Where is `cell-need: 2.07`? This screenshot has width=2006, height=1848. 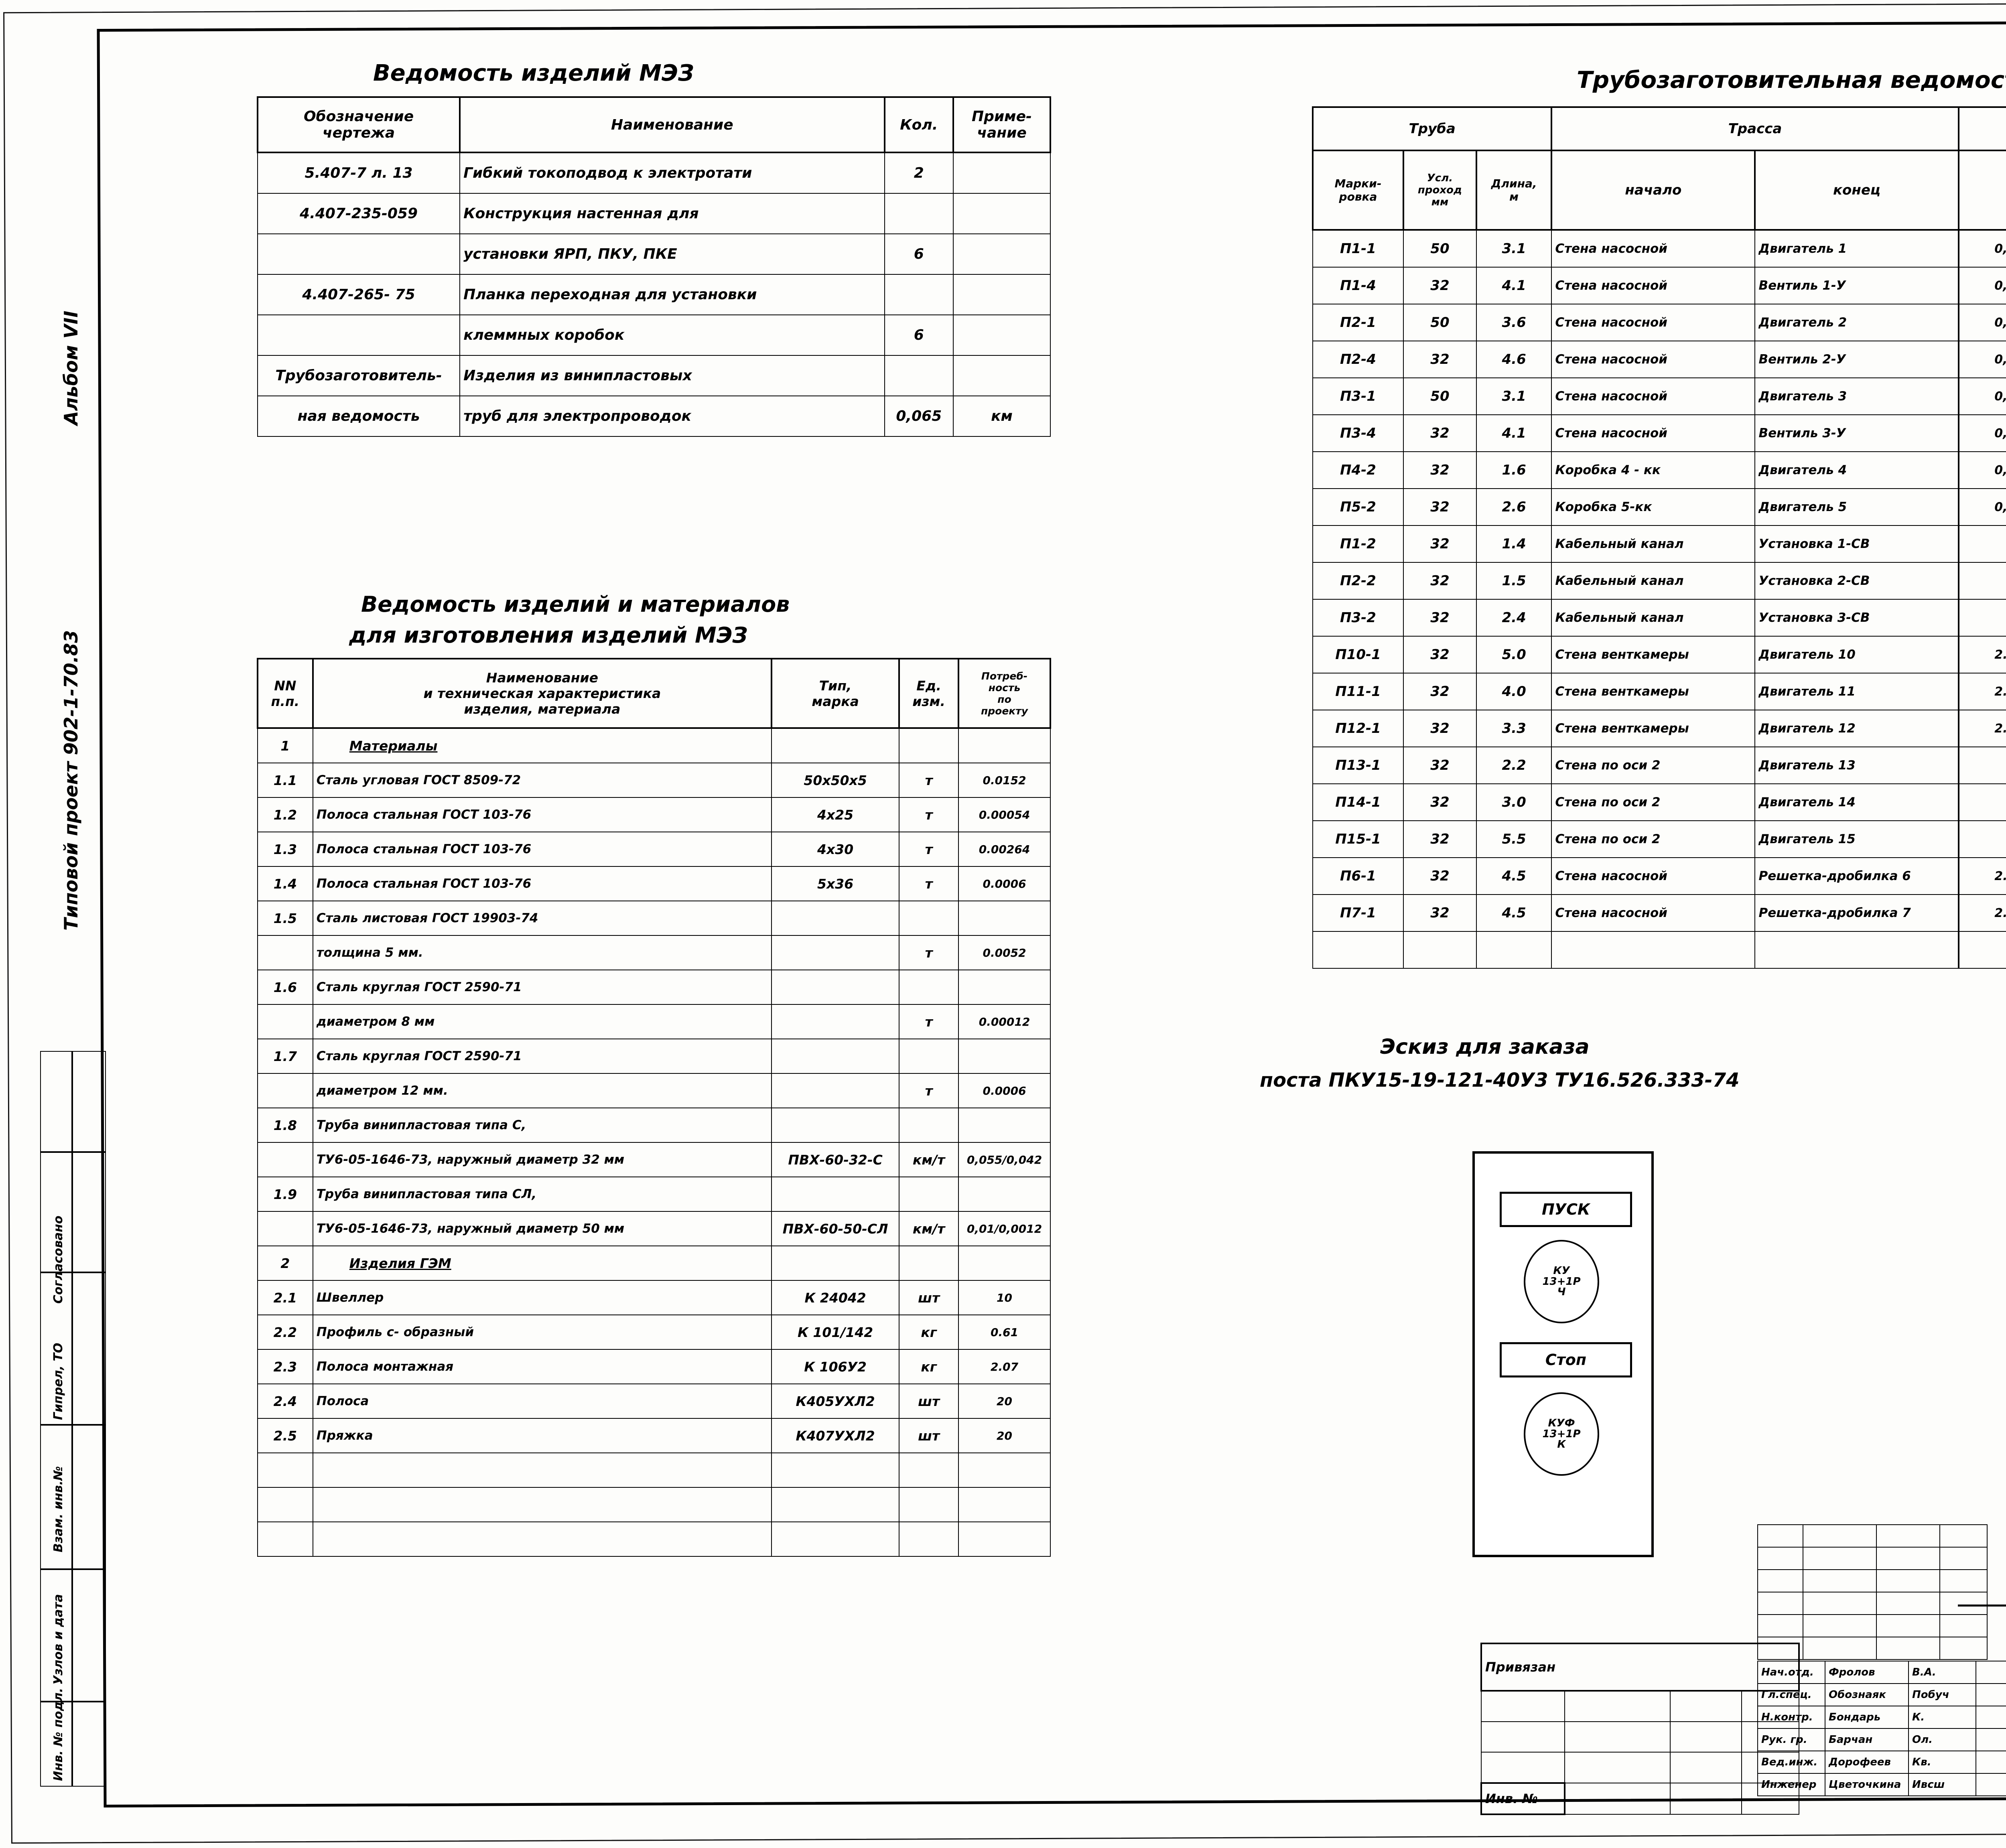 cell-need: 2.07 is located at coordinates (1004, 1366).